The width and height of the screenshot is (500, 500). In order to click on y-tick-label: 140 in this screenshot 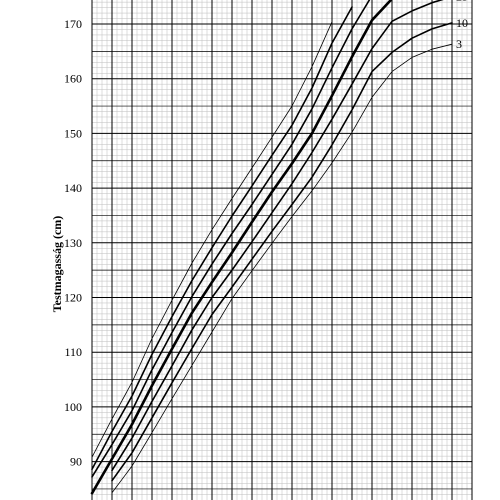, I will do `click(73, 188)`.